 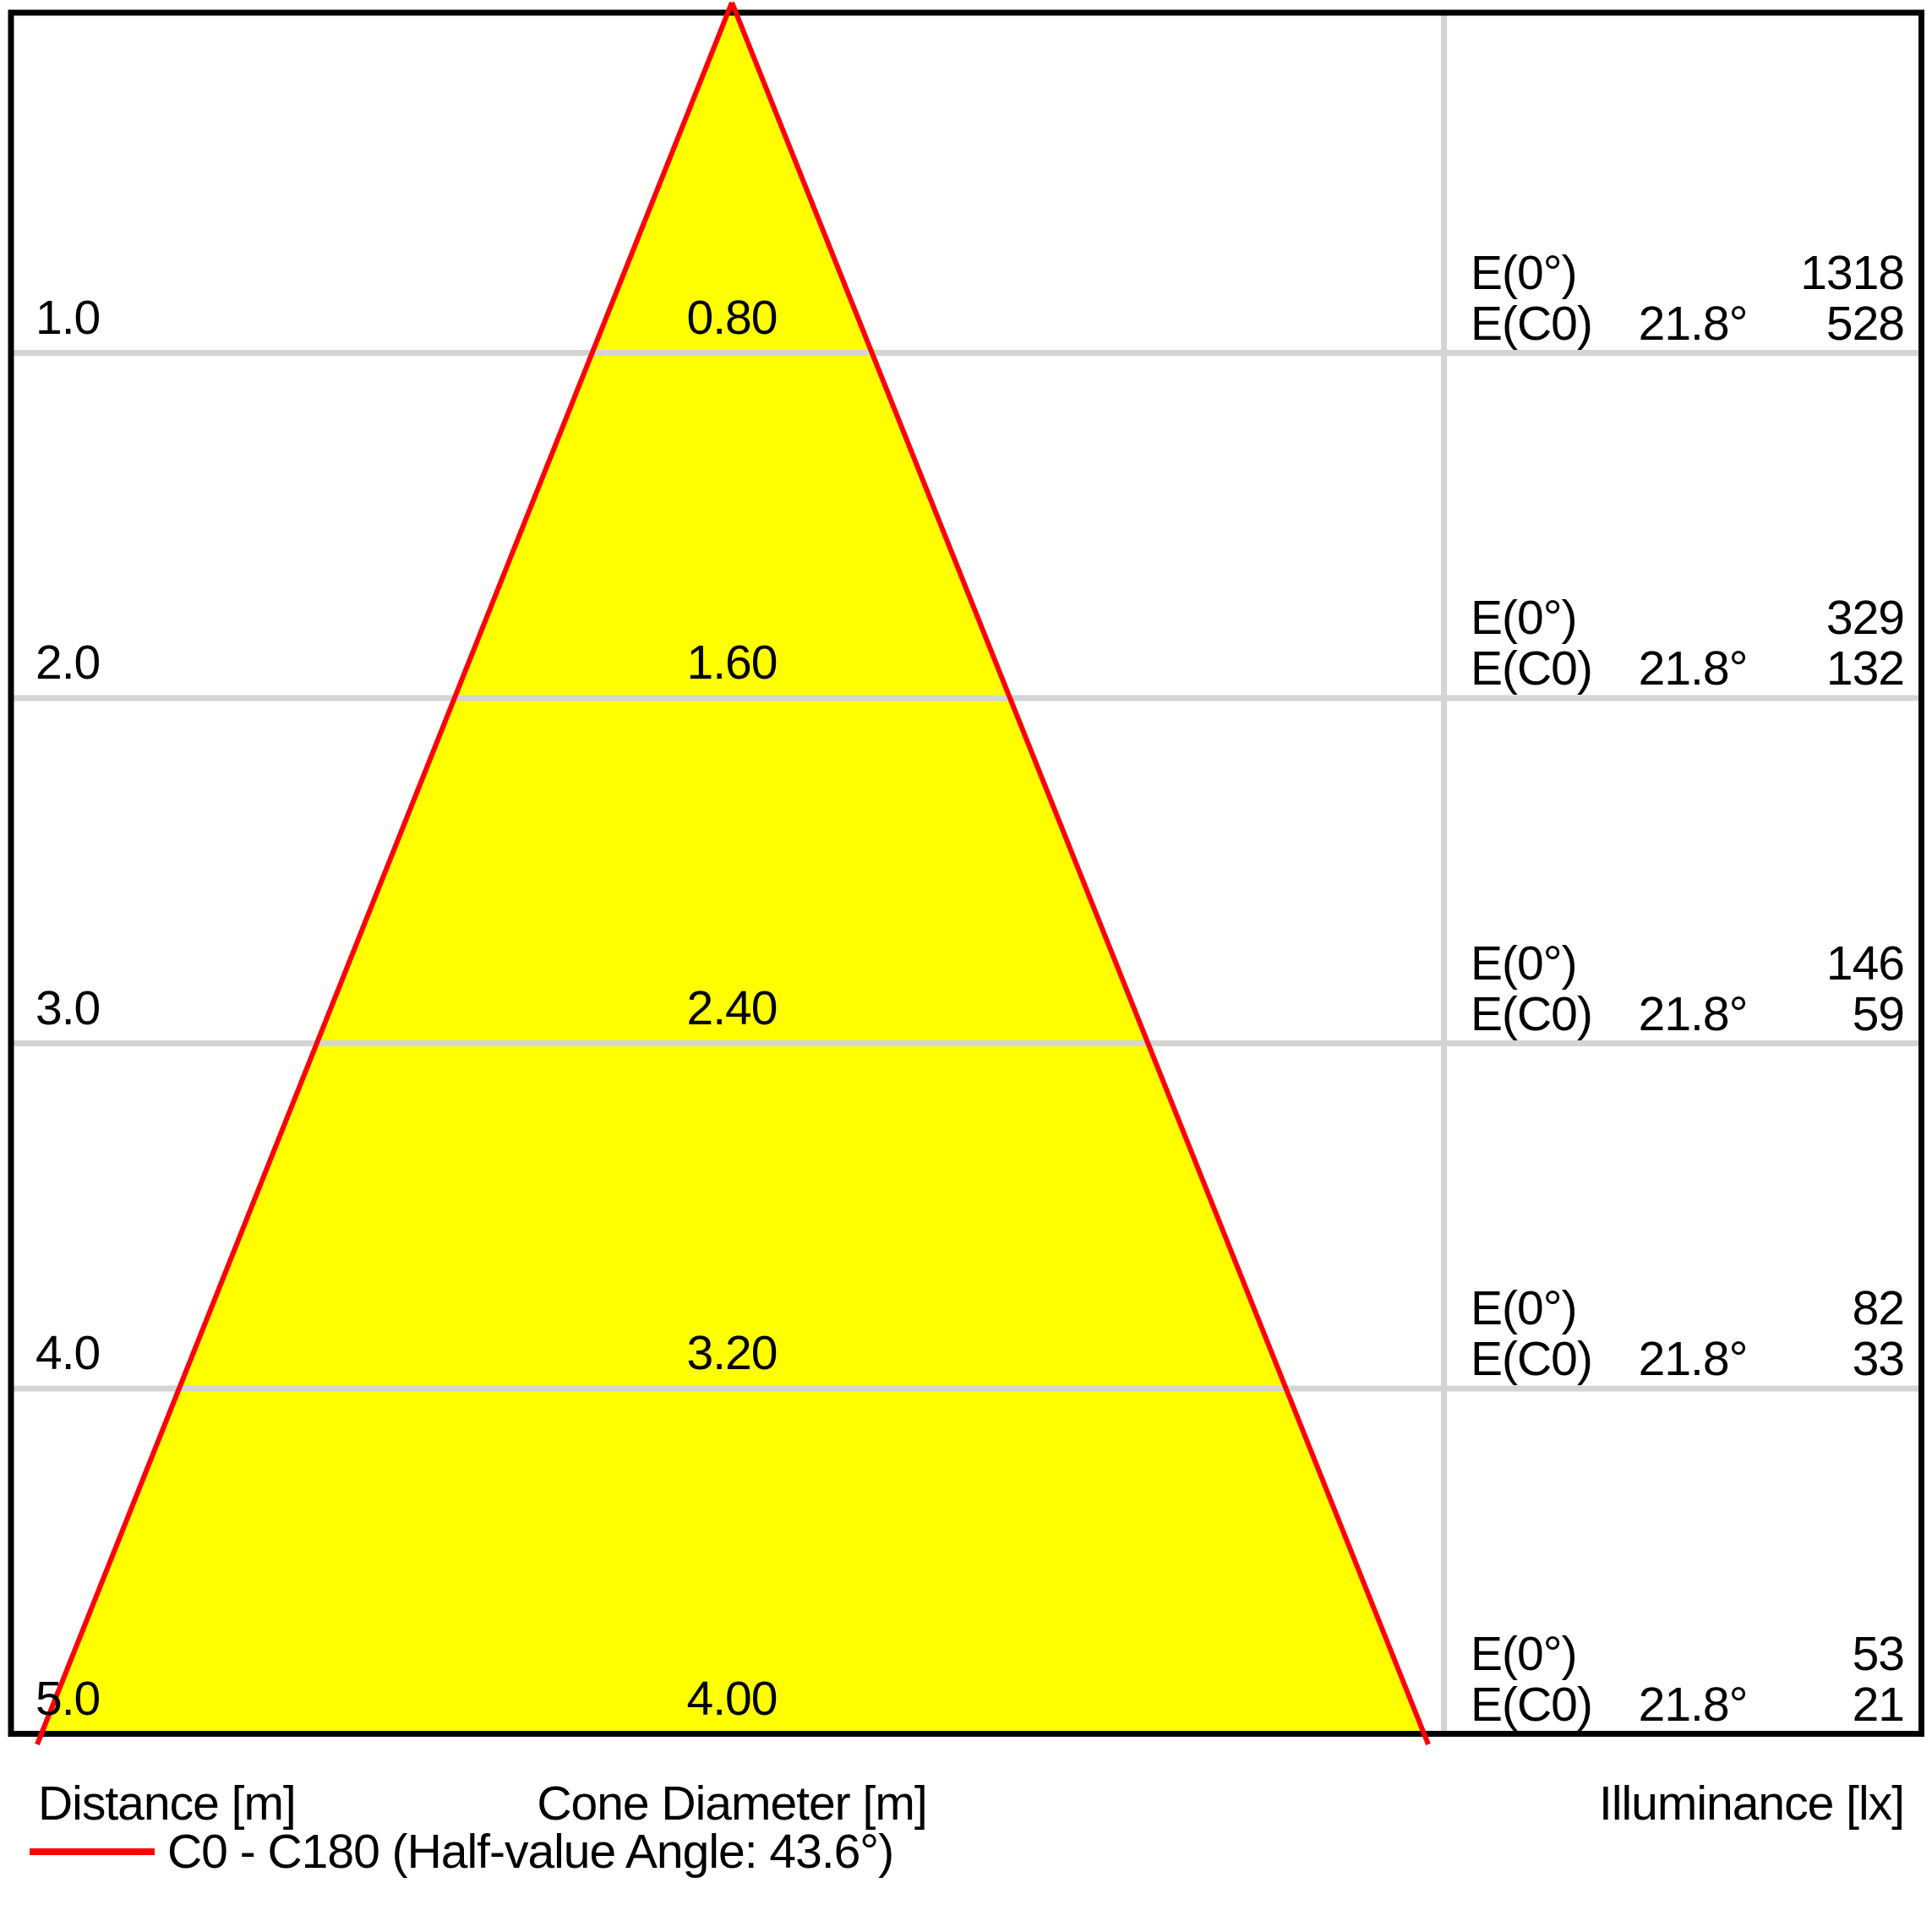 I want to click on e0-value: 146, so click(x=1866, y=963).